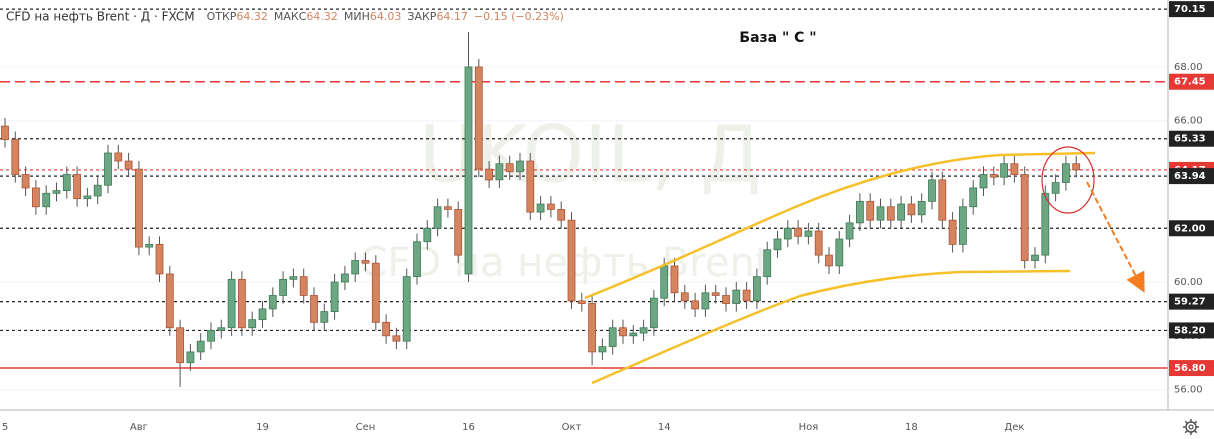 This screenshot has height=439, width=1214. I want to click on level-label: 67.45, so click(1190, 82).